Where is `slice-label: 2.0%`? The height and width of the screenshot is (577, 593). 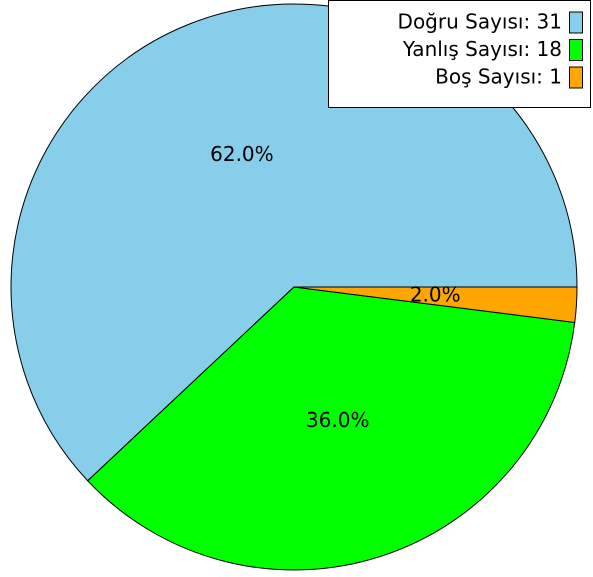
slice-label: 2.0% is located at coordinates (435, 294).